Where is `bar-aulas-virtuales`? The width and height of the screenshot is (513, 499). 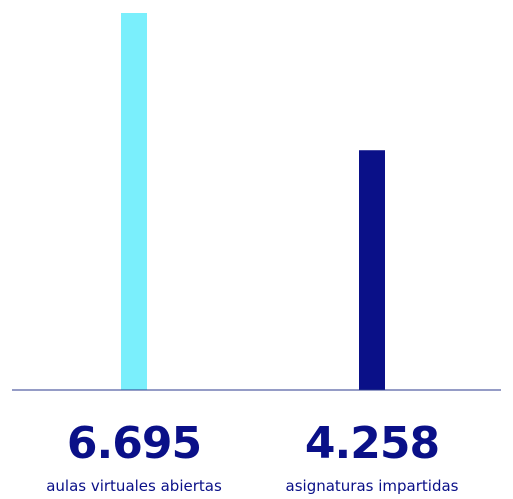 bar-aulas-virtuales is located at coordinates (134, 201).